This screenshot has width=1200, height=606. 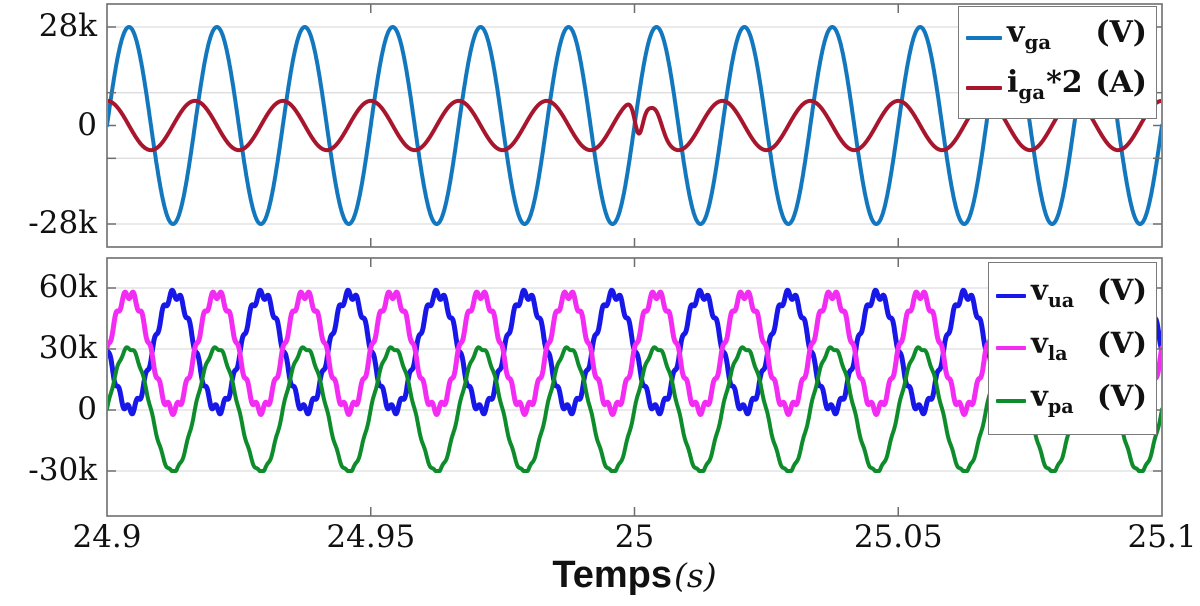 I want to click on legend-bottom-plot: vua (V) vla (V) vpa (V), so click(x=1072, y=348).